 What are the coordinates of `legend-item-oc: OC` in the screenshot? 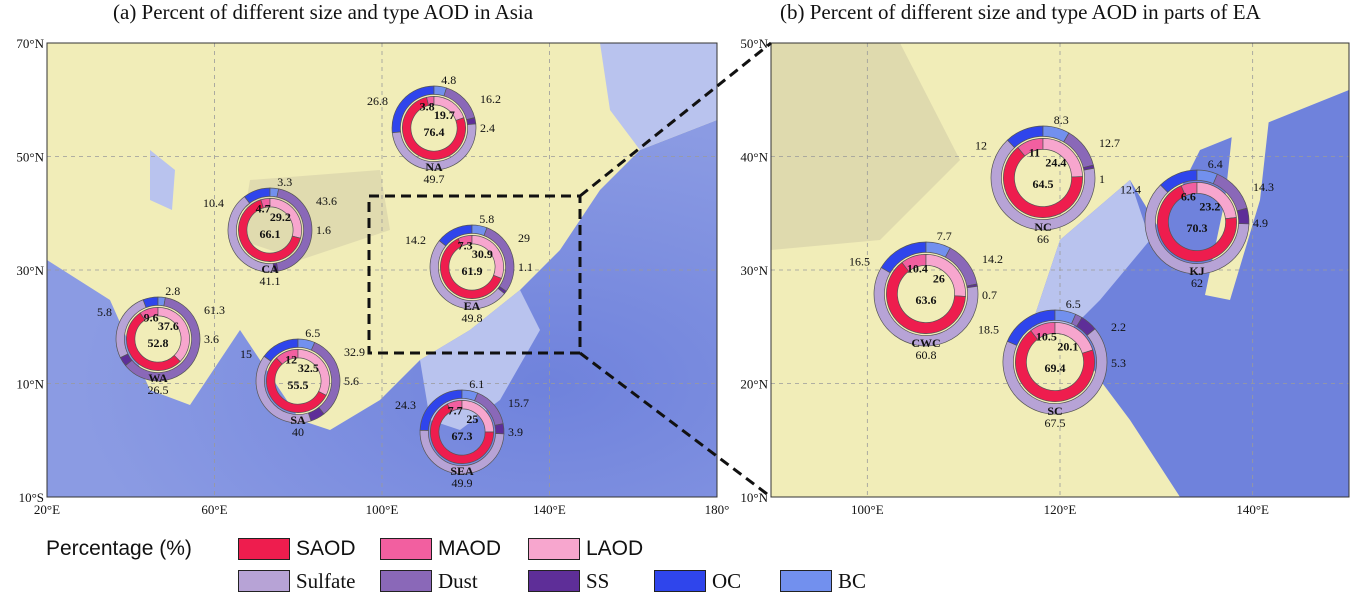 It's located at (697, 581).